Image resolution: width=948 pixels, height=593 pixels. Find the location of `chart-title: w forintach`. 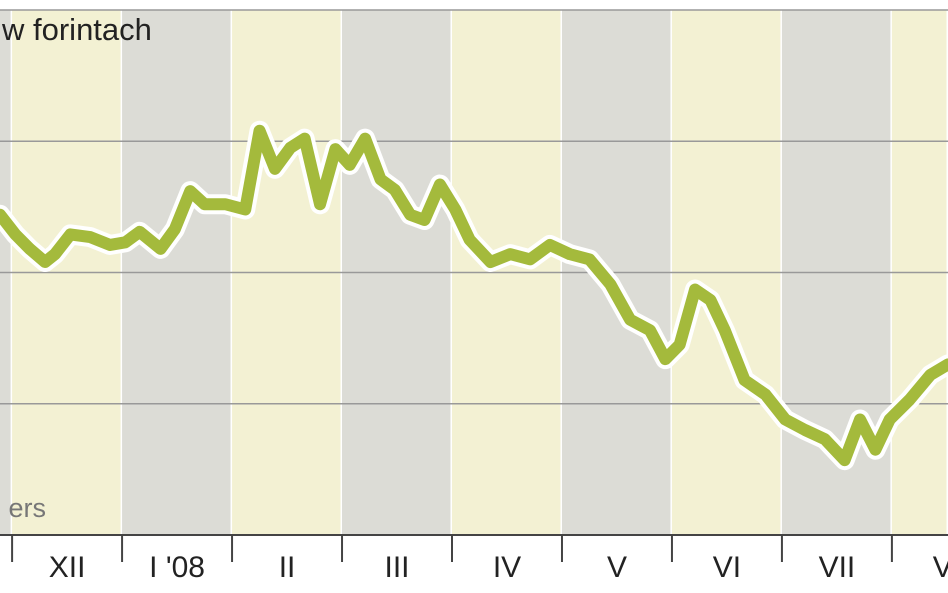

chart-title: w forintach is located at coordinates (76, 29).